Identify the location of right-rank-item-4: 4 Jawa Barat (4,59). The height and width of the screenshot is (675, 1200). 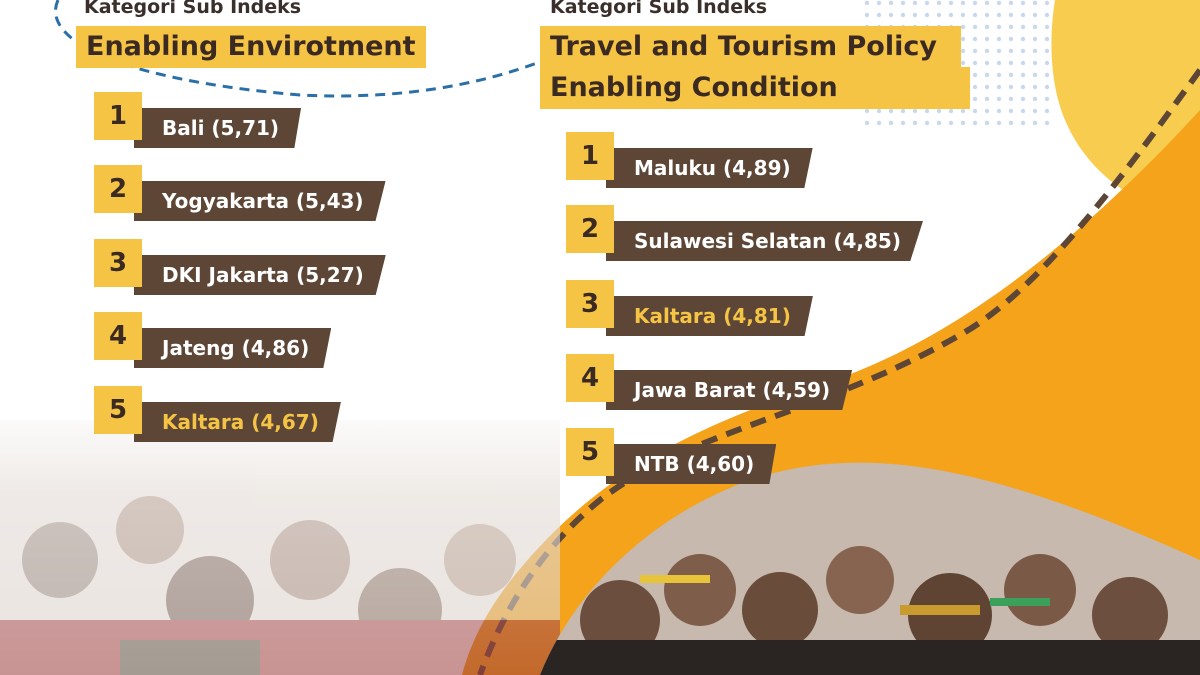
(756, 382).